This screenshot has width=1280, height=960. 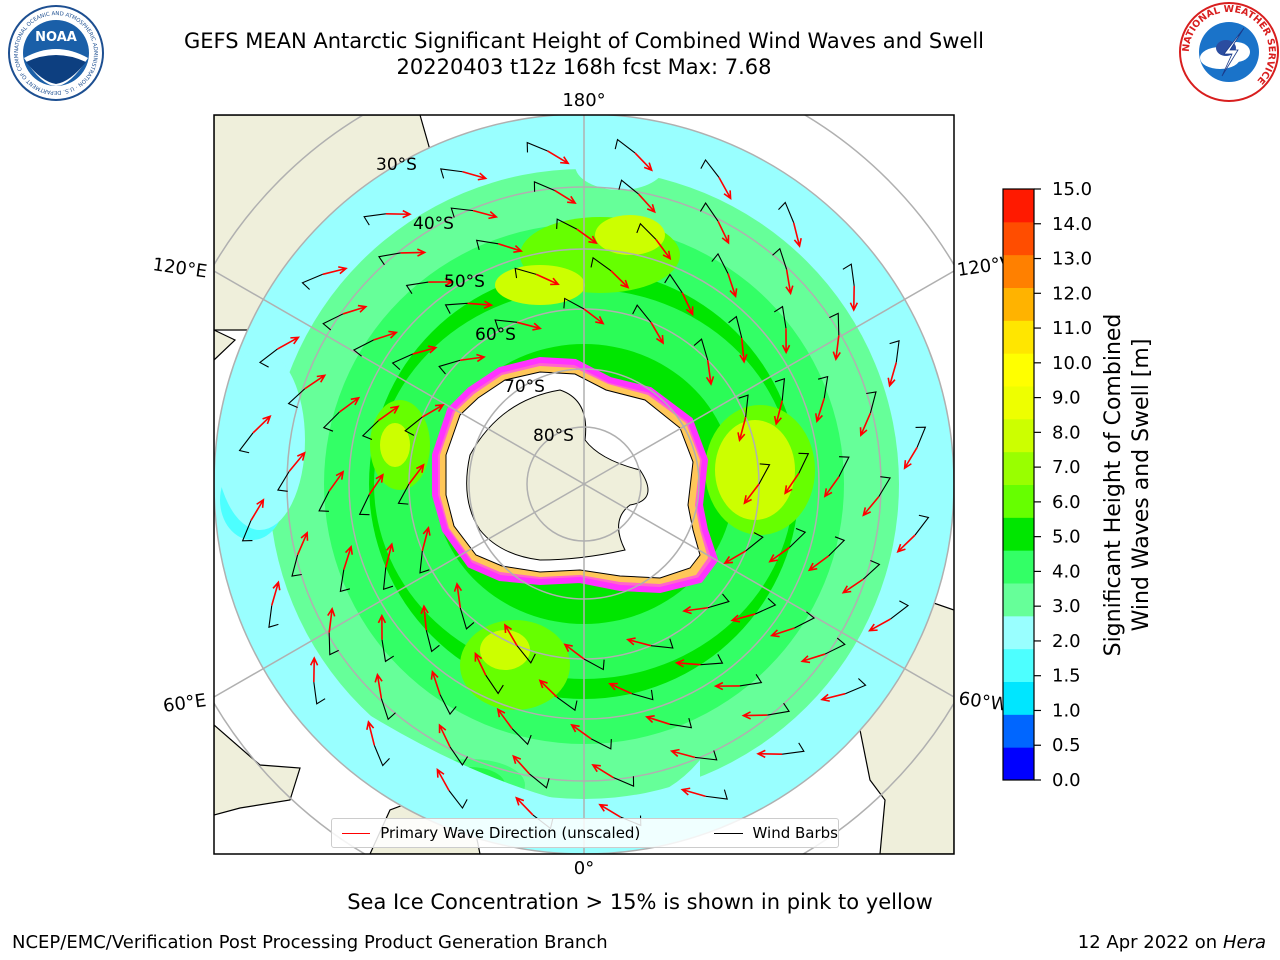 I want to click on colorbar-tick-label: 7.0, so click(x=1066, y=467).